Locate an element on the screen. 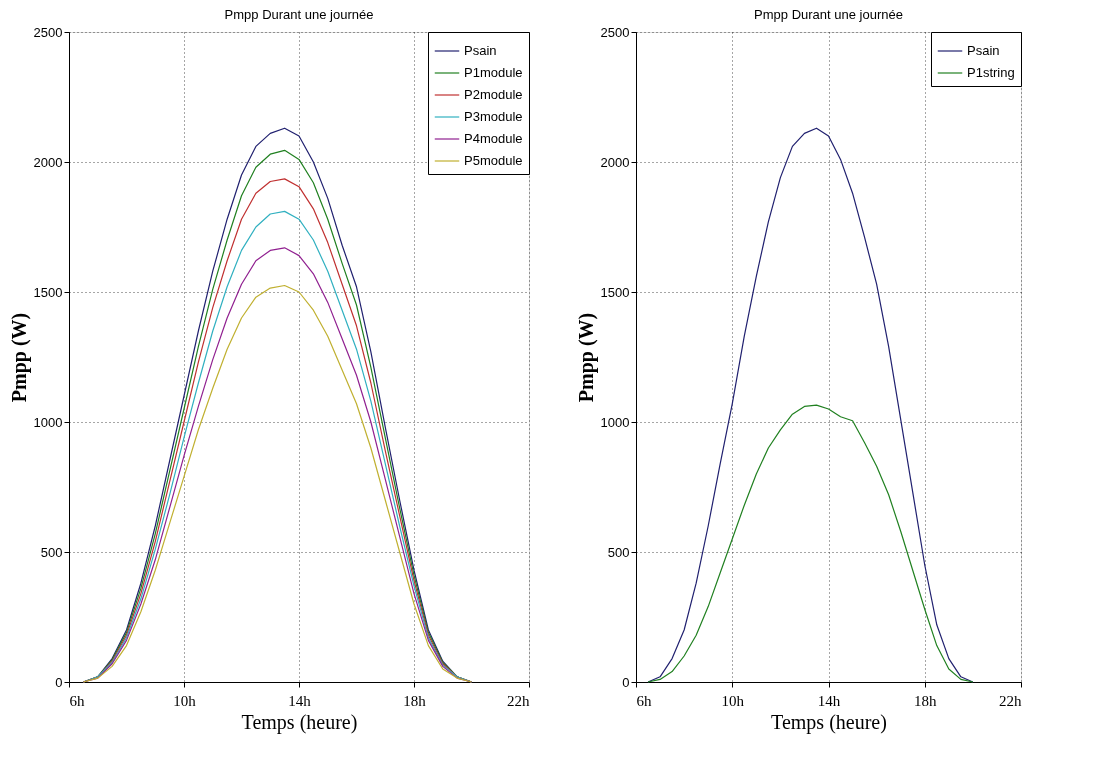  legend-label: P2module is located at coordinates (493, 94).